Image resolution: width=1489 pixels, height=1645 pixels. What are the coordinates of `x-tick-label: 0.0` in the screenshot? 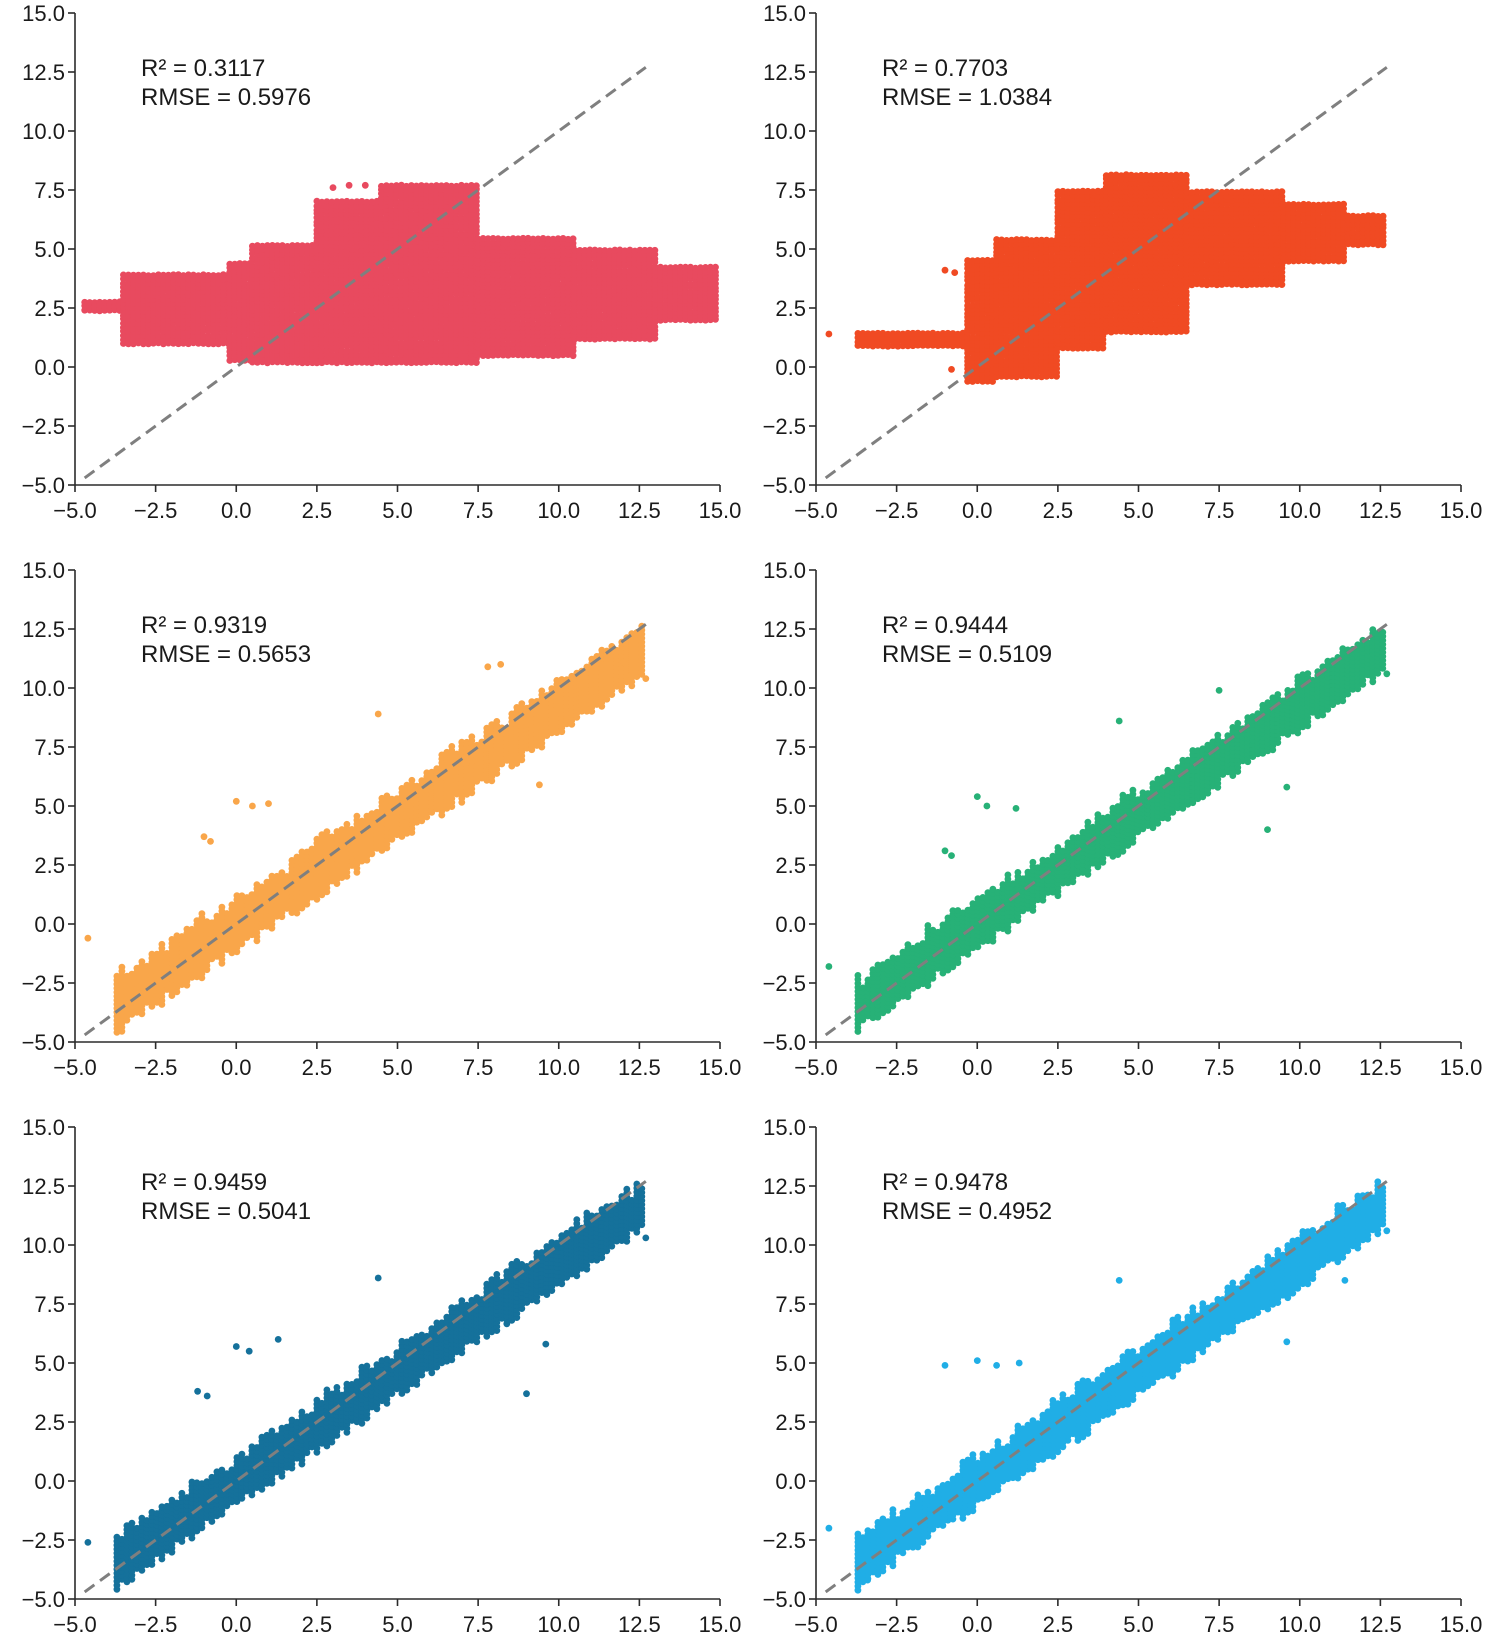 It's located at (236, 510).